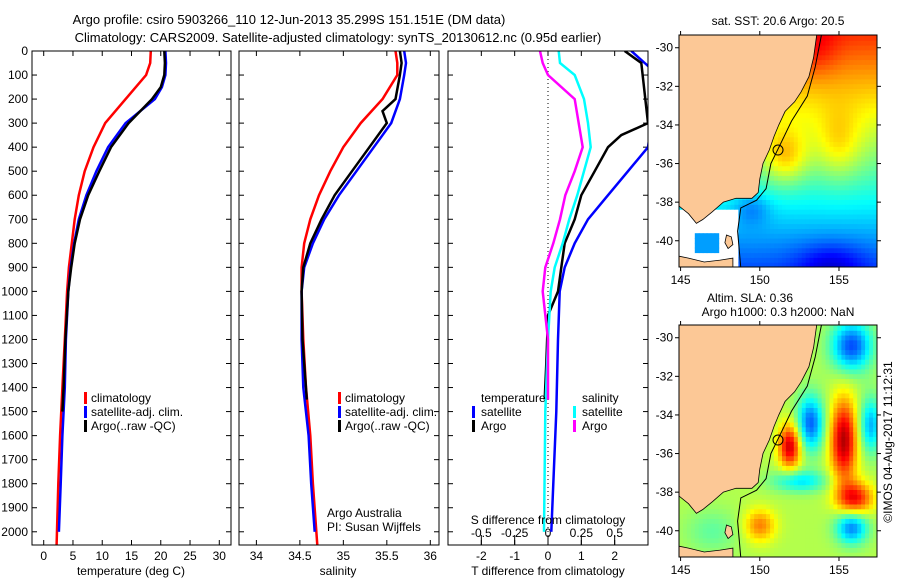  I want to click on legend-swatch, so click(339, 398).